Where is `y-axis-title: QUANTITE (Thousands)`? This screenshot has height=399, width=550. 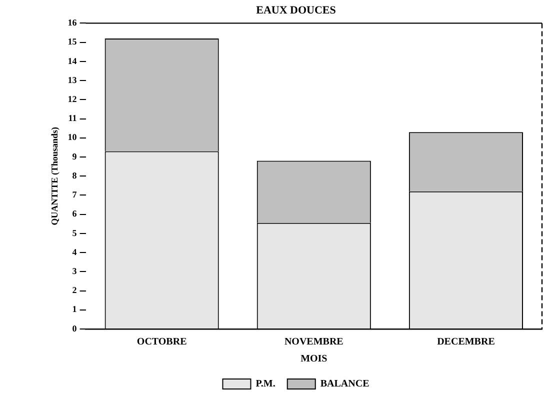 y-axis-title: QUANTITE (Thousands) is located at coordinates (55, 176).